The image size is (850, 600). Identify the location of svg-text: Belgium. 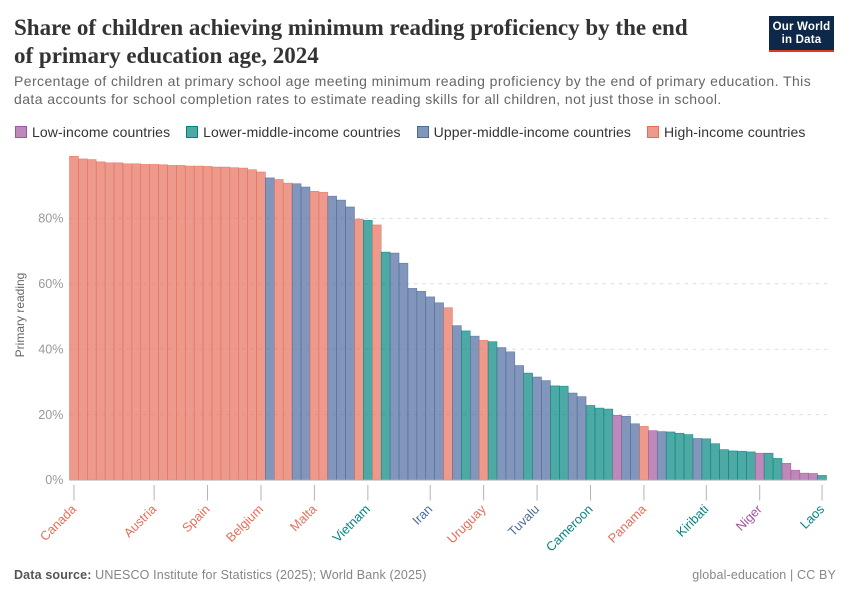
(244, 523).